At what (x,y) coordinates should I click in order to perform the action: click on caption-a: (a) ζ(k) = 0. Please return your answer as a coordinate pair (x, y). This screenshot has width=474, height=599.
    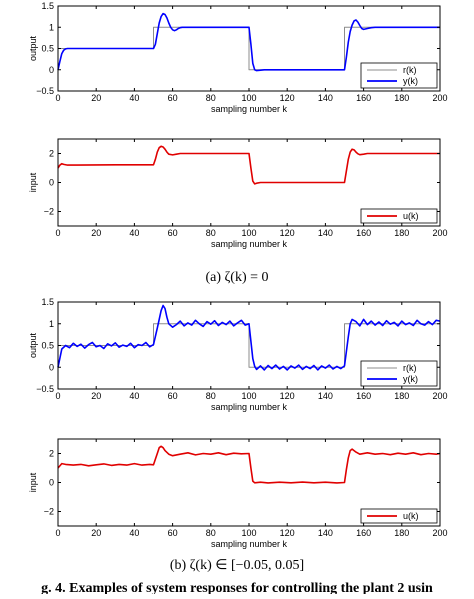
    Looking at the image, I should click on (236, 277).